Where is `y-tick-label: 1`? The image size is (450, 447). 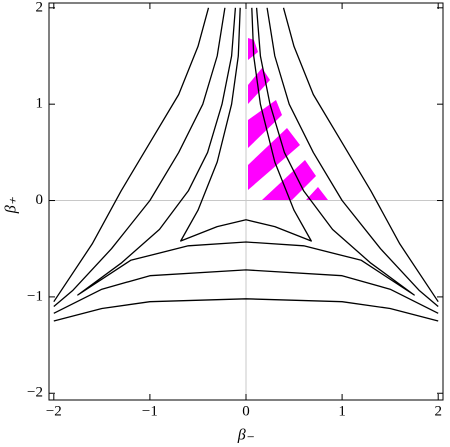 y-tick-label: 1 is located at coordinates (40, 104).